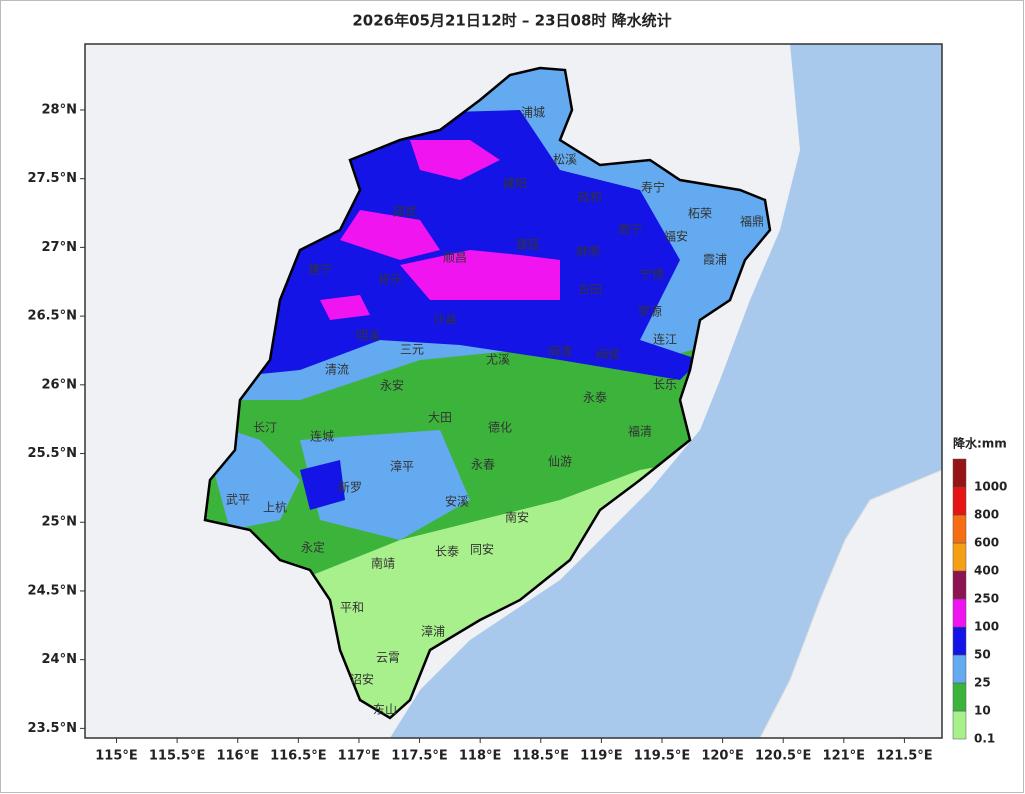 Image resolution: width=1025 pixels, height=794 pixels. I want to click on city-label: 罗源, so click(650, 312).